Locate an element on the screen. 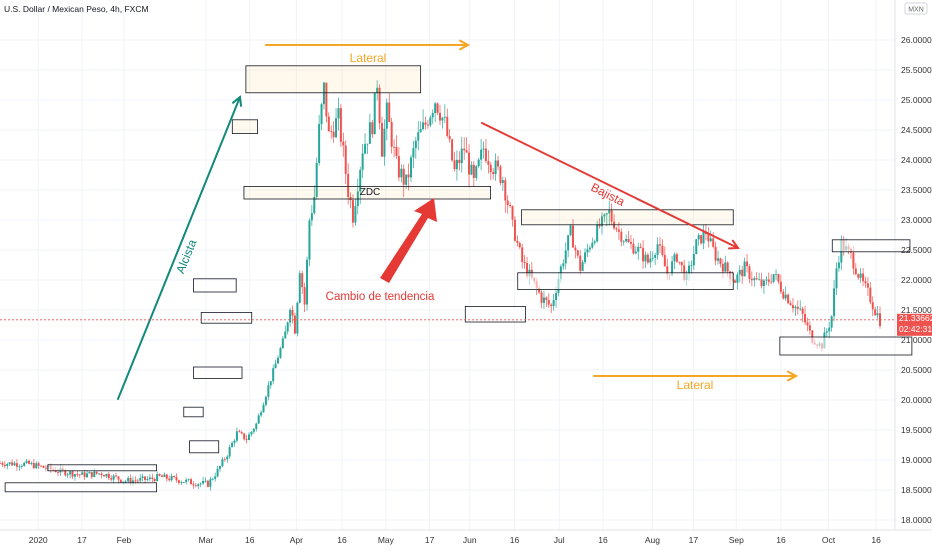 The height and width of the screenshot is (550, 932). time-tick-label: 17 is located at coordinates (82, 540).